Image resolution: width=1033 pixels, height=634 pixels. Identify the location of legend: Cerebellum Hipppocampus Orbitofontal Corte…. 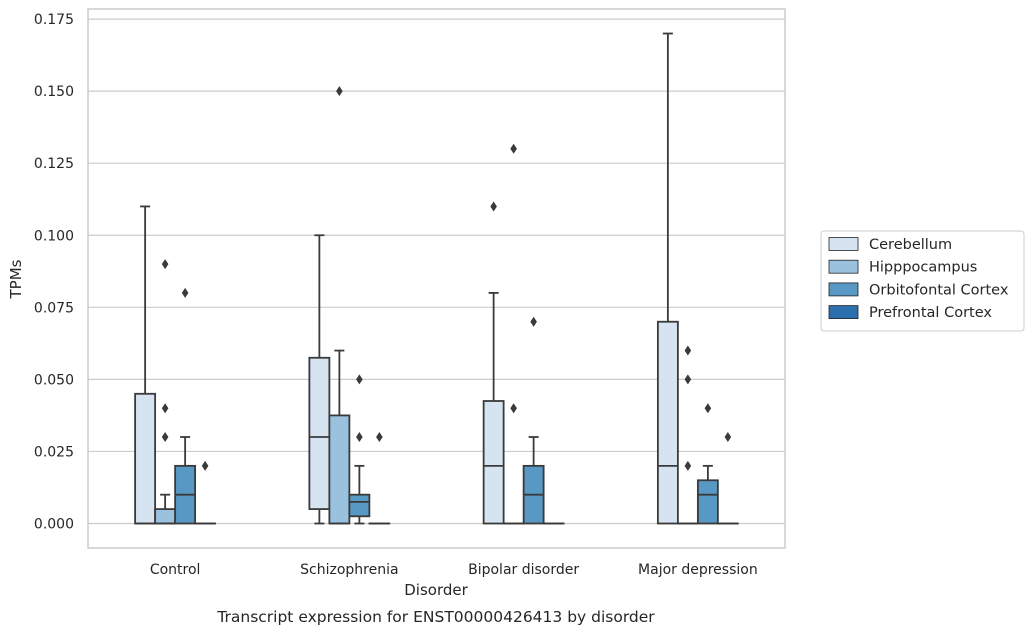
(922, 281).